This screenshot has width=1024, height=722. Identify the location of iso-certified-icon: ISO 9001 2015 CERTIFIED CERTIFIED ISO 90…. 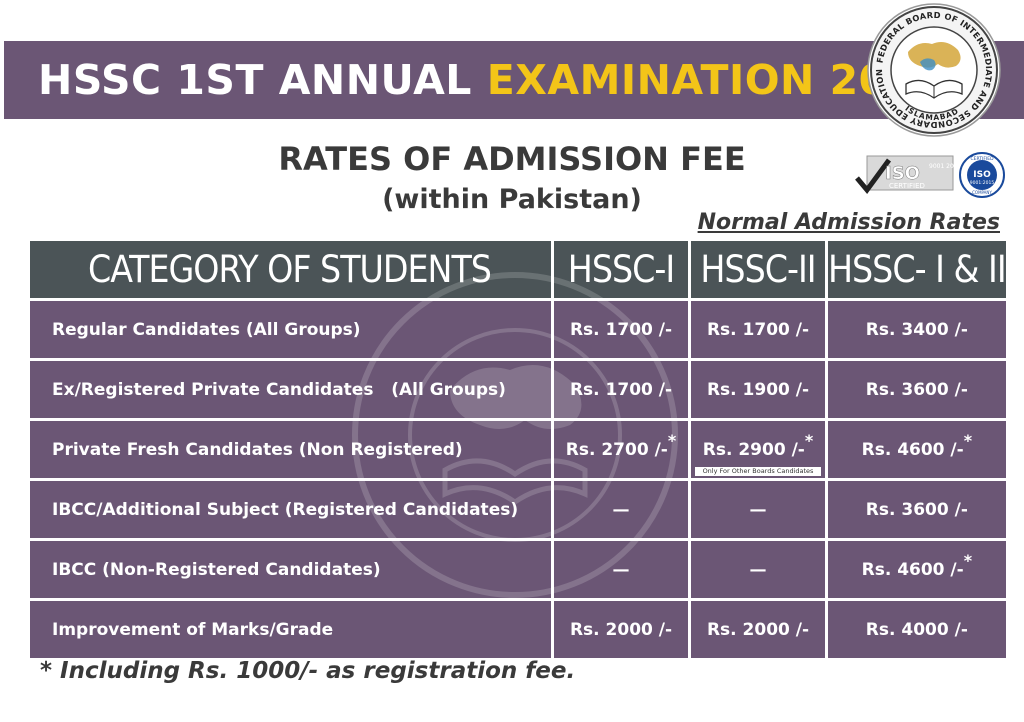
(930, 175).